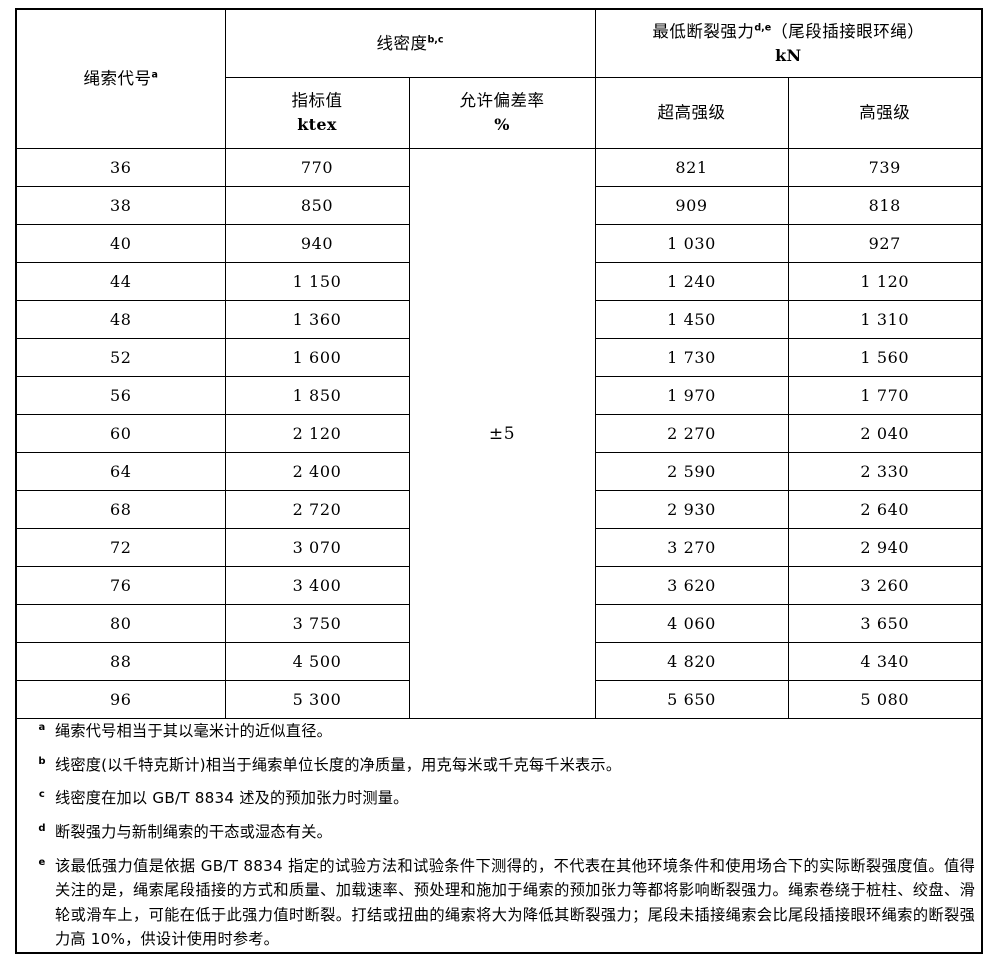 This screenshot has width=998, height=971. Describe the element at coordinates (317, 357) in the screenshot. I see `cell-nominal-density: 1 600` at that location.